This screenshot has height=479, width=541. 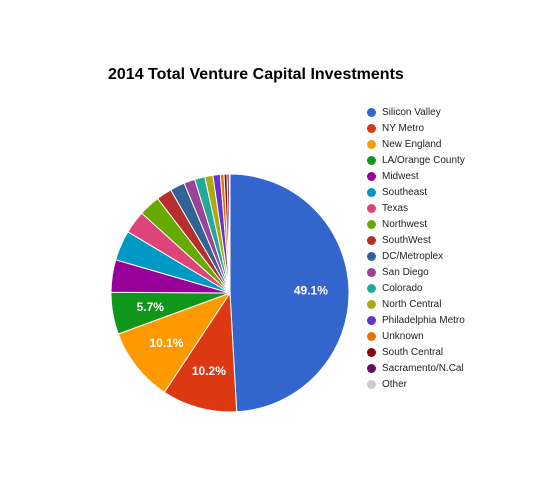 I want to click on legend-label-17: Other, so click(x=395, y=384).